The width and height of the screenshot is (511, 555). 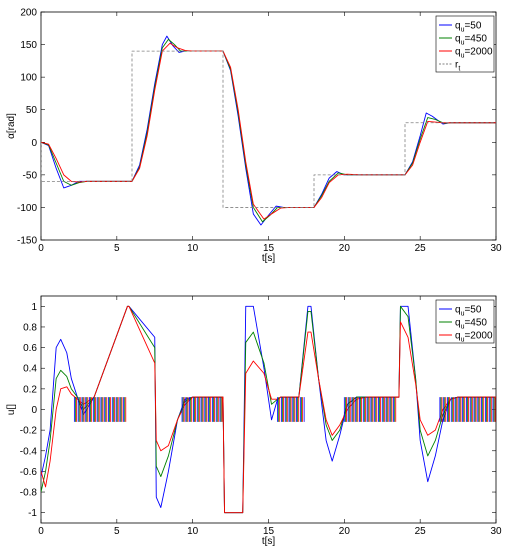 What do you see at coordinates (11, 126) in the screenshot?
I see `y-axis-label: α[rad]` at bounding box center [11, 126].